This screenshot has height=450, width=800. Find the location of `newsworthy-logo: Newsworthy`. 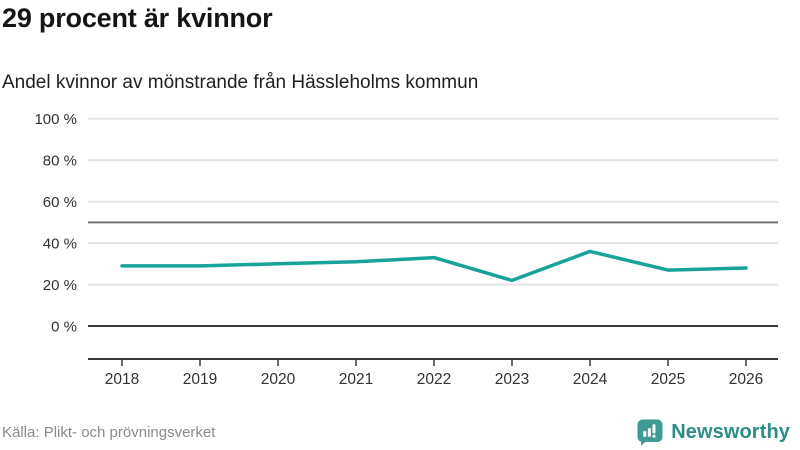

newsworthy-logo: Newsworthy is located at coordinates (713, 432).